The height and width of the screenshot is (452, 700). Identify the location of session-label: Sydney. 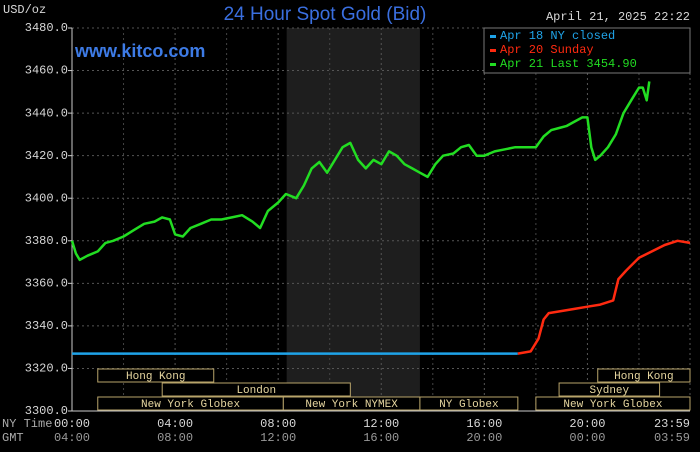
(610, 391).